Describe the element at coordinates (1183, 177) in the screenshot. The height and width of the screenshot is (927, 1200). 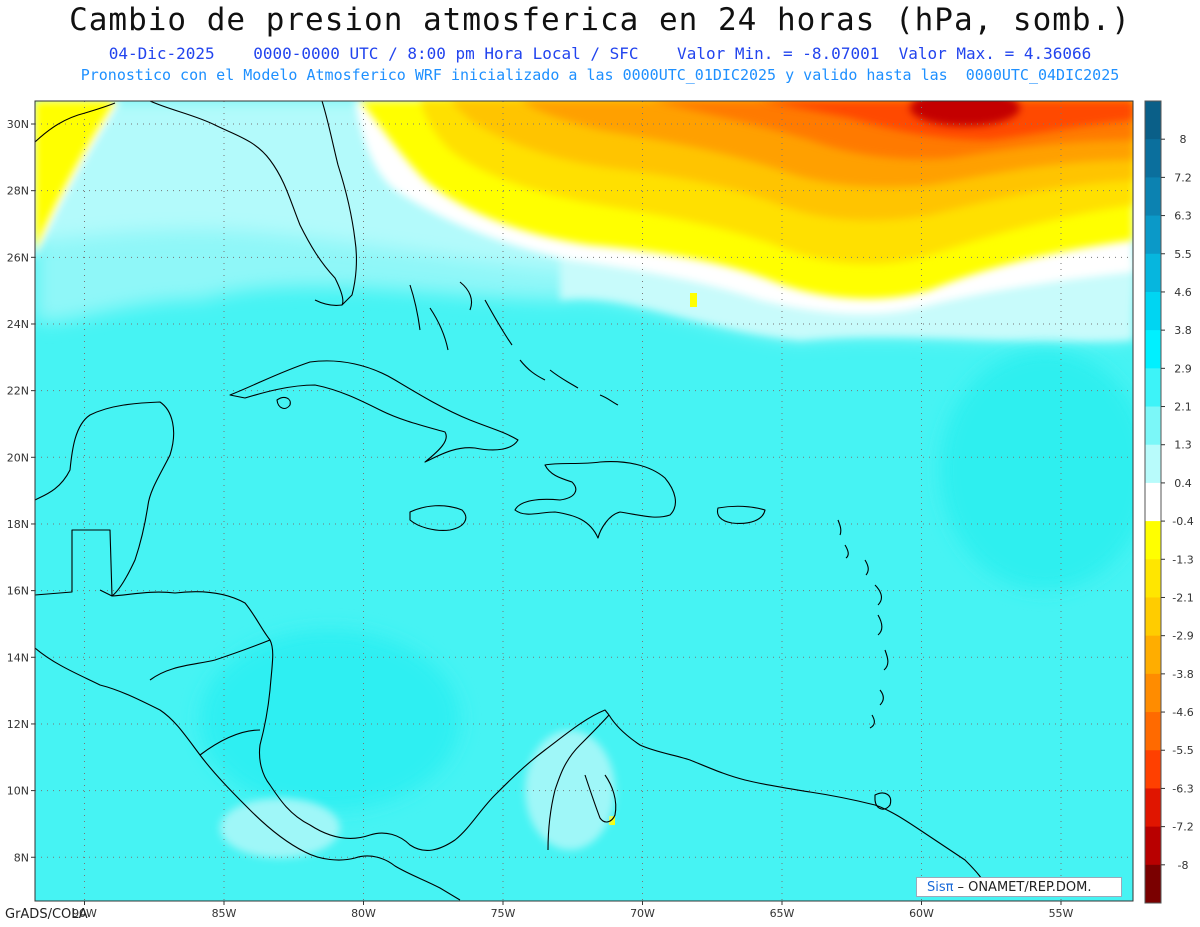
I see `colorbar-label: 7.2` at that location.